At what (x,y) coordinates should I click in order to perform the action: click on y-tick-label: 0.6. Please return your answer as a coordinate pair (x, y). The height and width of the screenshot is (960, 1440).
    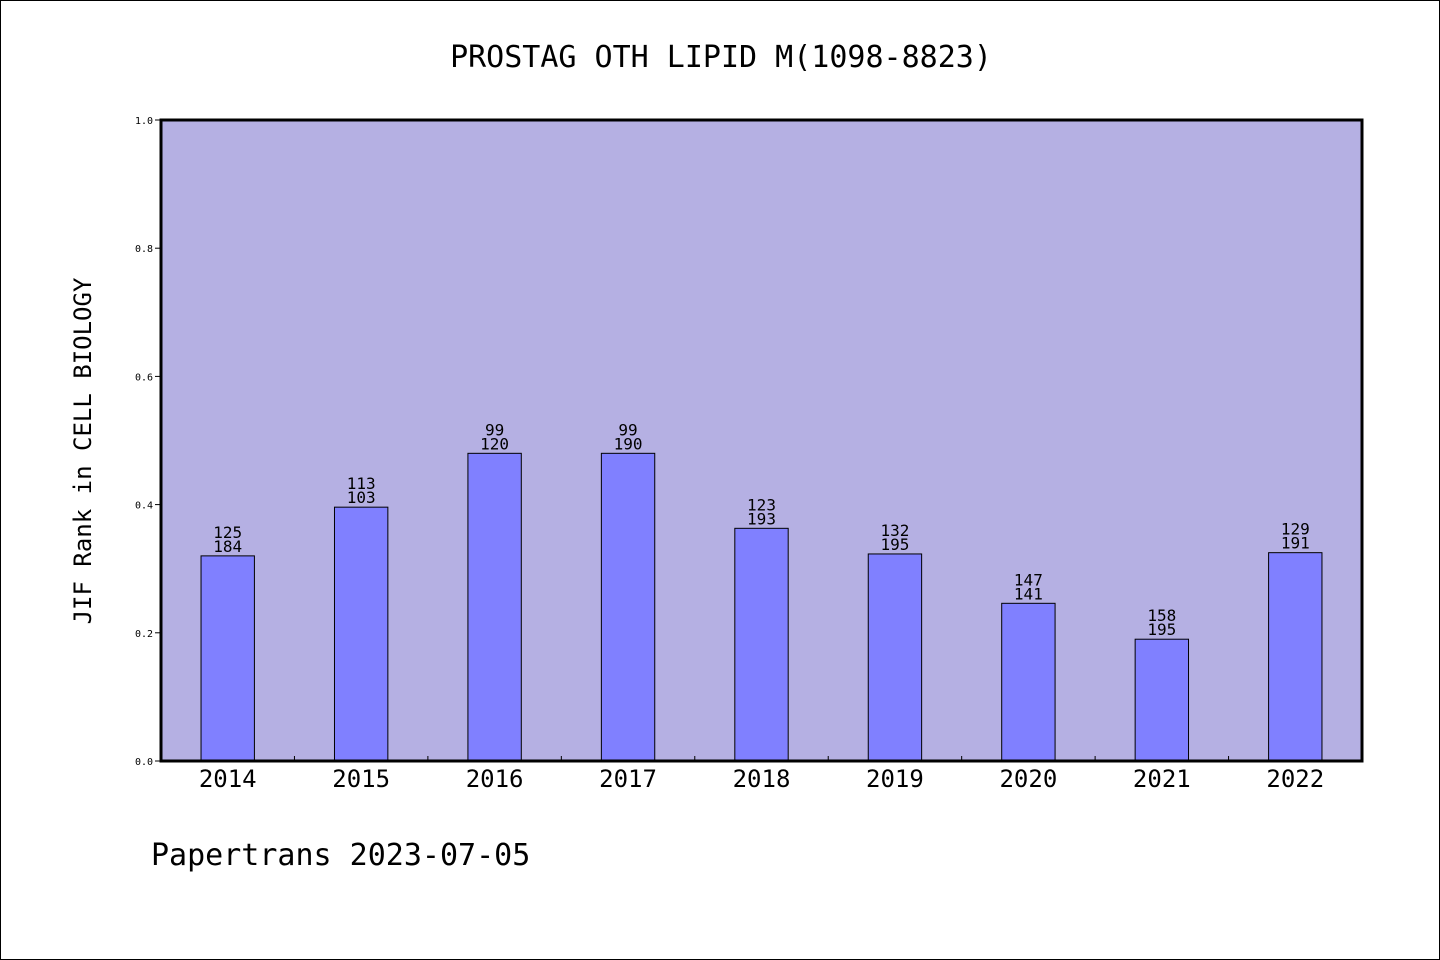
    Looking at the image, I should click on (144, 377).